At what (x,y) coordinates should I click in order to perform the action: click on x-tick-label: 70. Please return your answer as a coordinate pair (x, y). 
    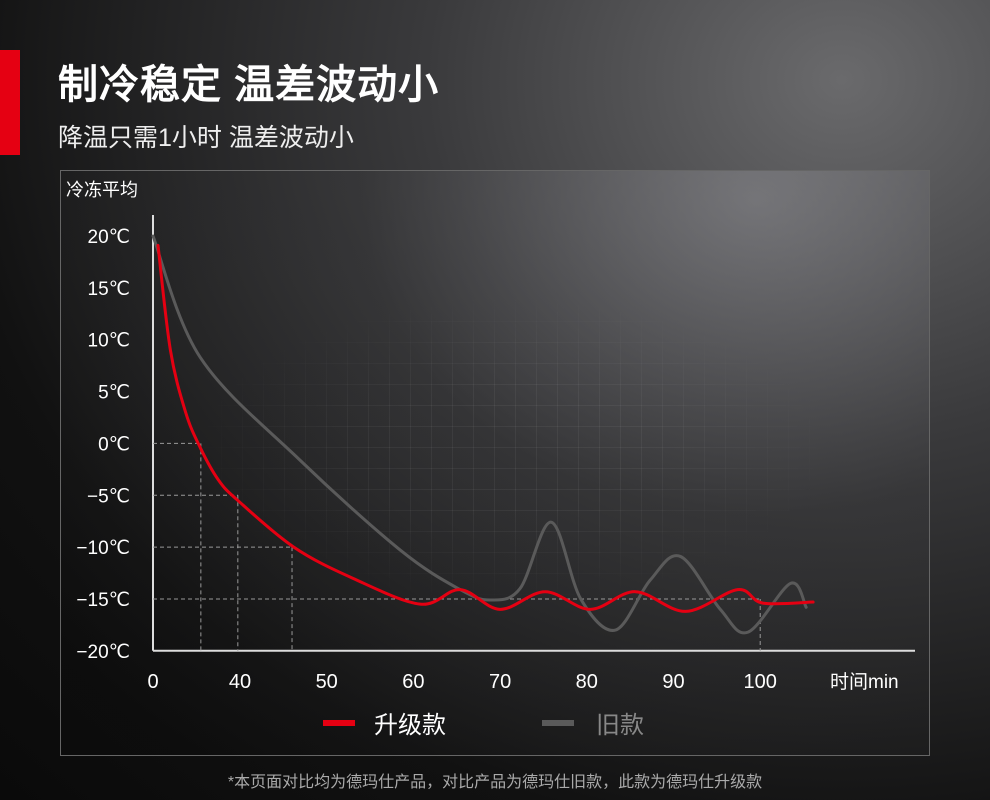
    Looking at the image, I should click on (500, 682).